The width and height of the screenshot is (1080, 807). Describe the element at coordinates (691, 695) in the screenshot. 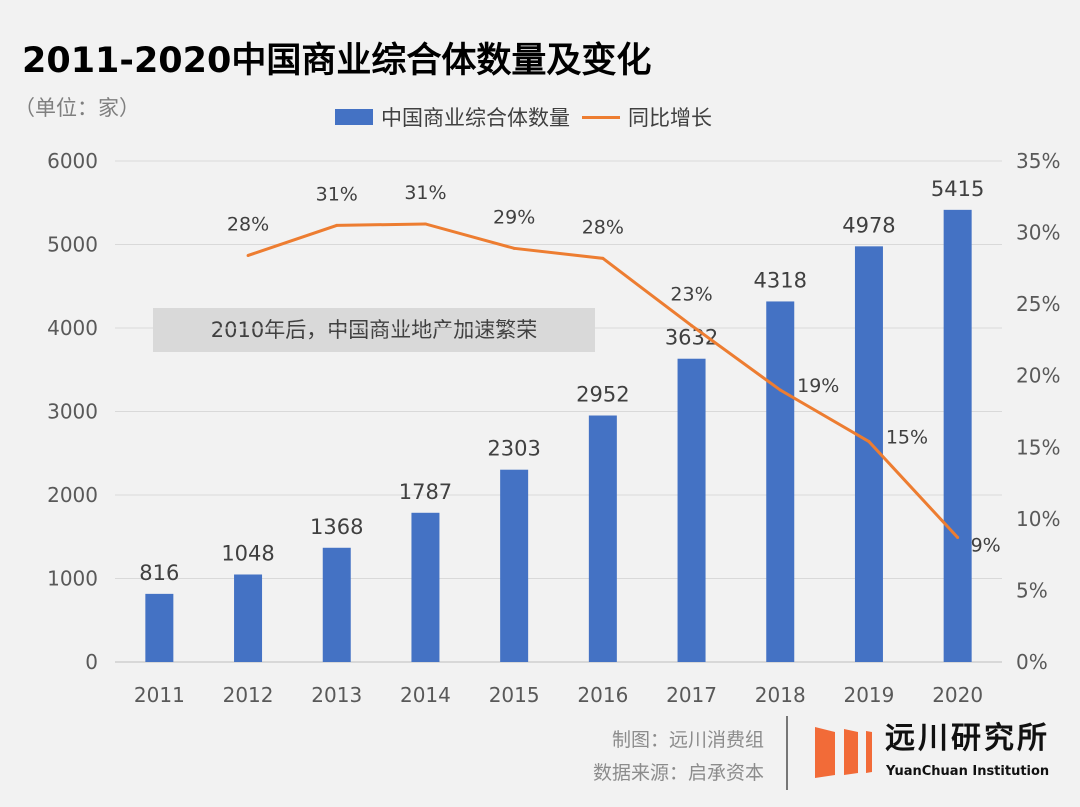

I see `x-tick-label: 2017` at that location.